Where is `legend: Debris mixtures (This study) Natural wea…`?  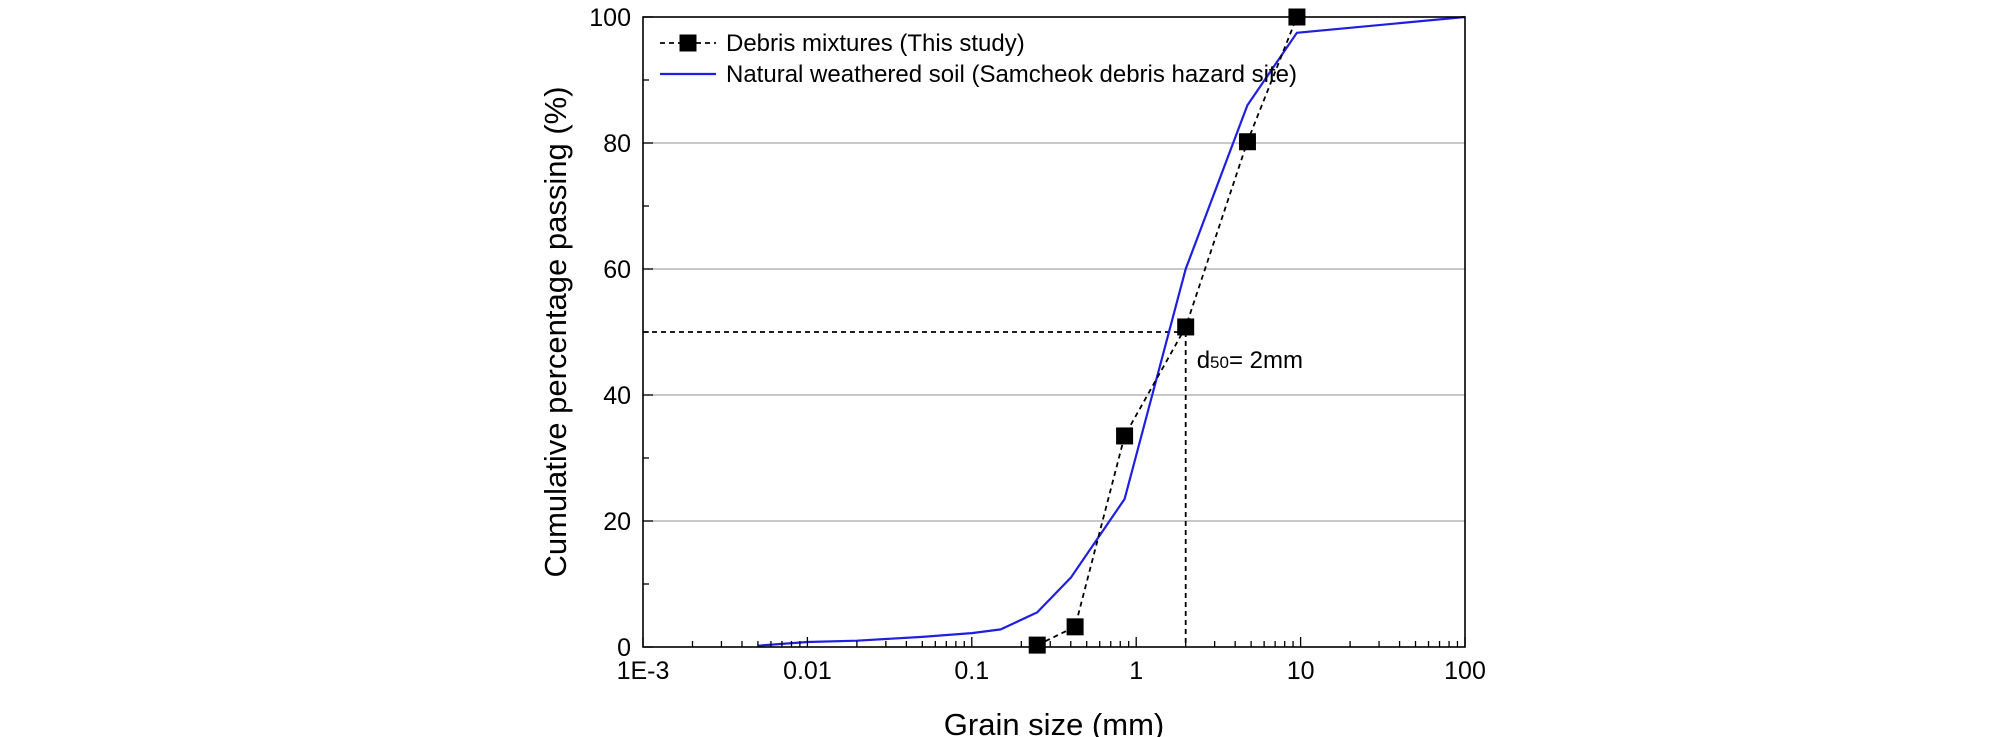
legend: Debris mixtures (This study) Natural wea… is located at coordinates (978, 59).